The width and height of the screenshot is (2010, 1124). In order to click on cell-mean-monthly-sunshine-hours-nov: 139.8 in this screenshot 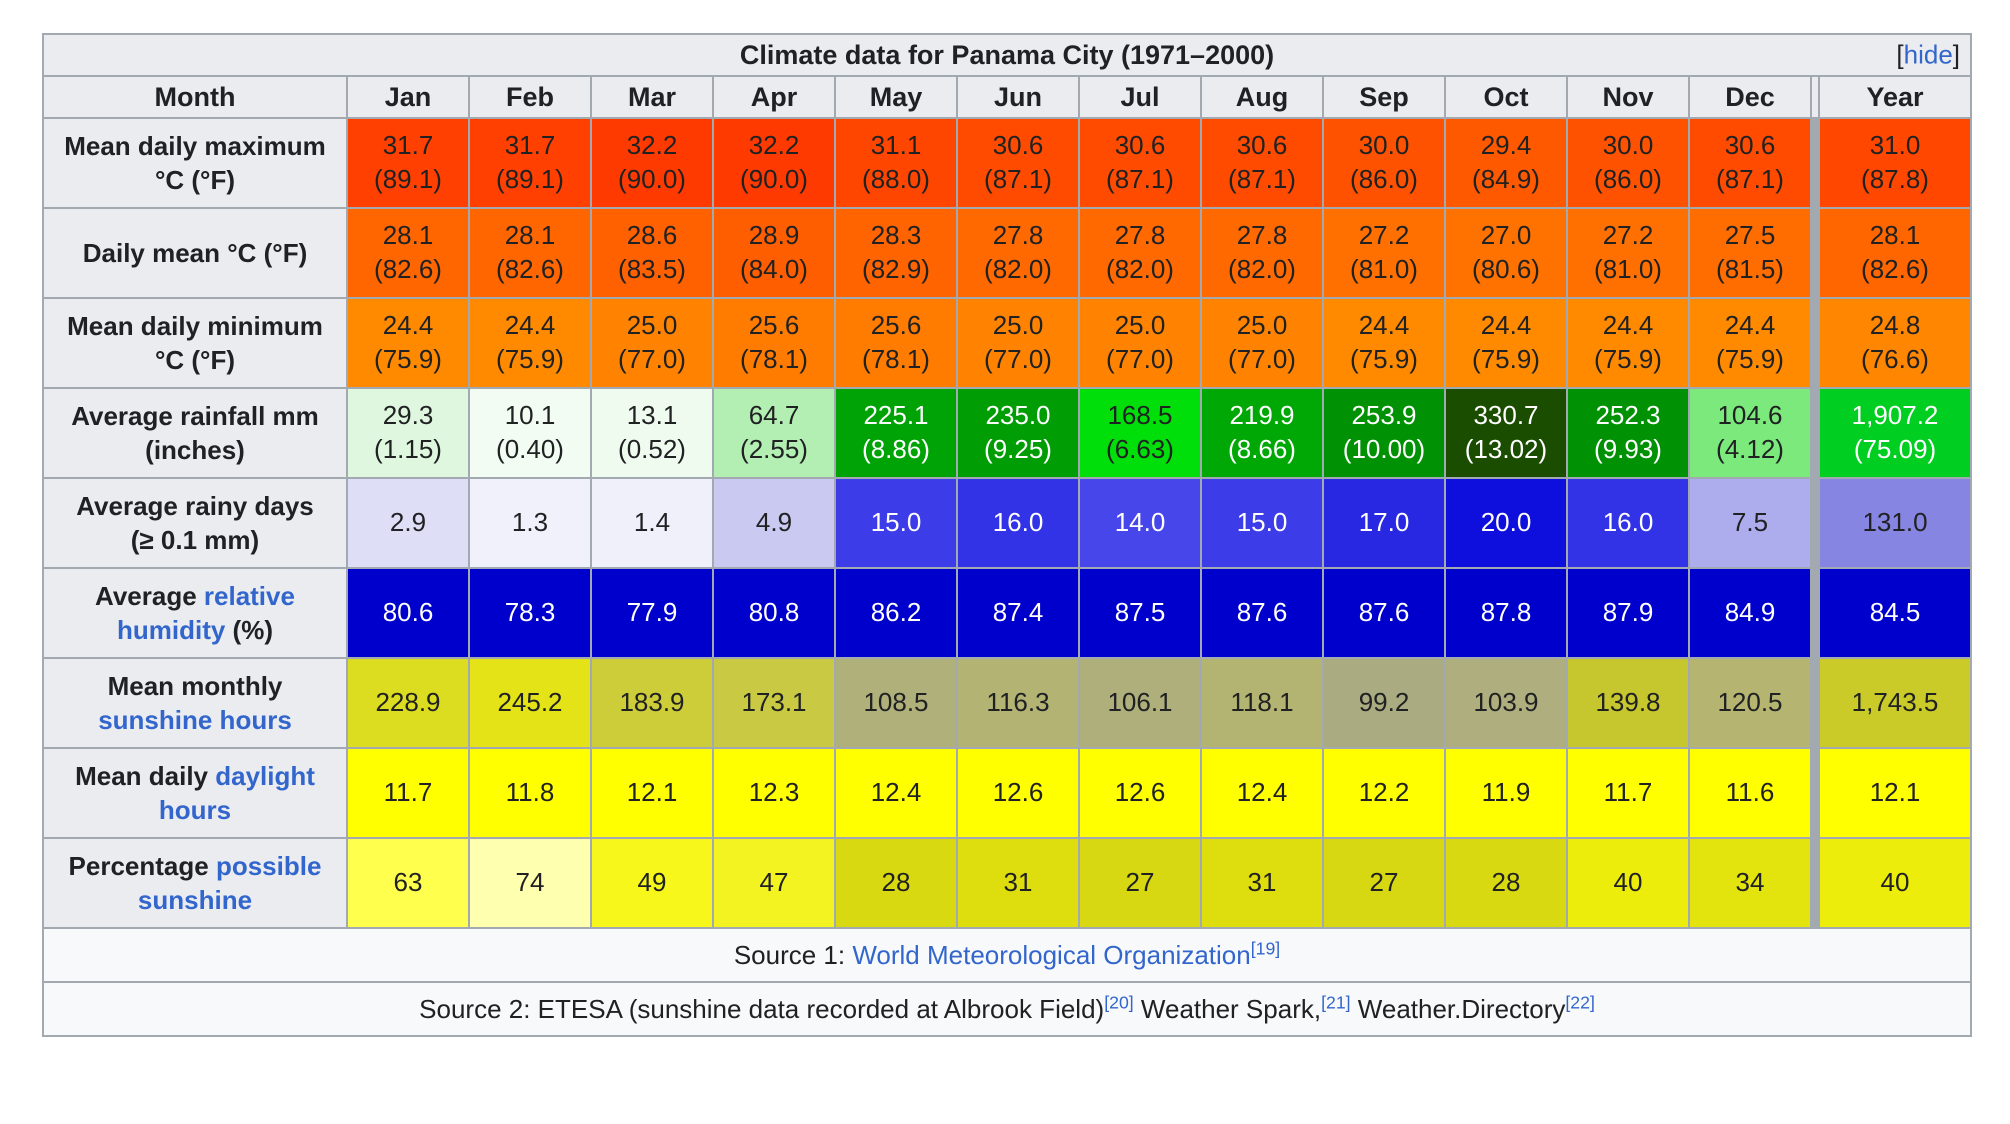, I will do `click(1628, 703)`.